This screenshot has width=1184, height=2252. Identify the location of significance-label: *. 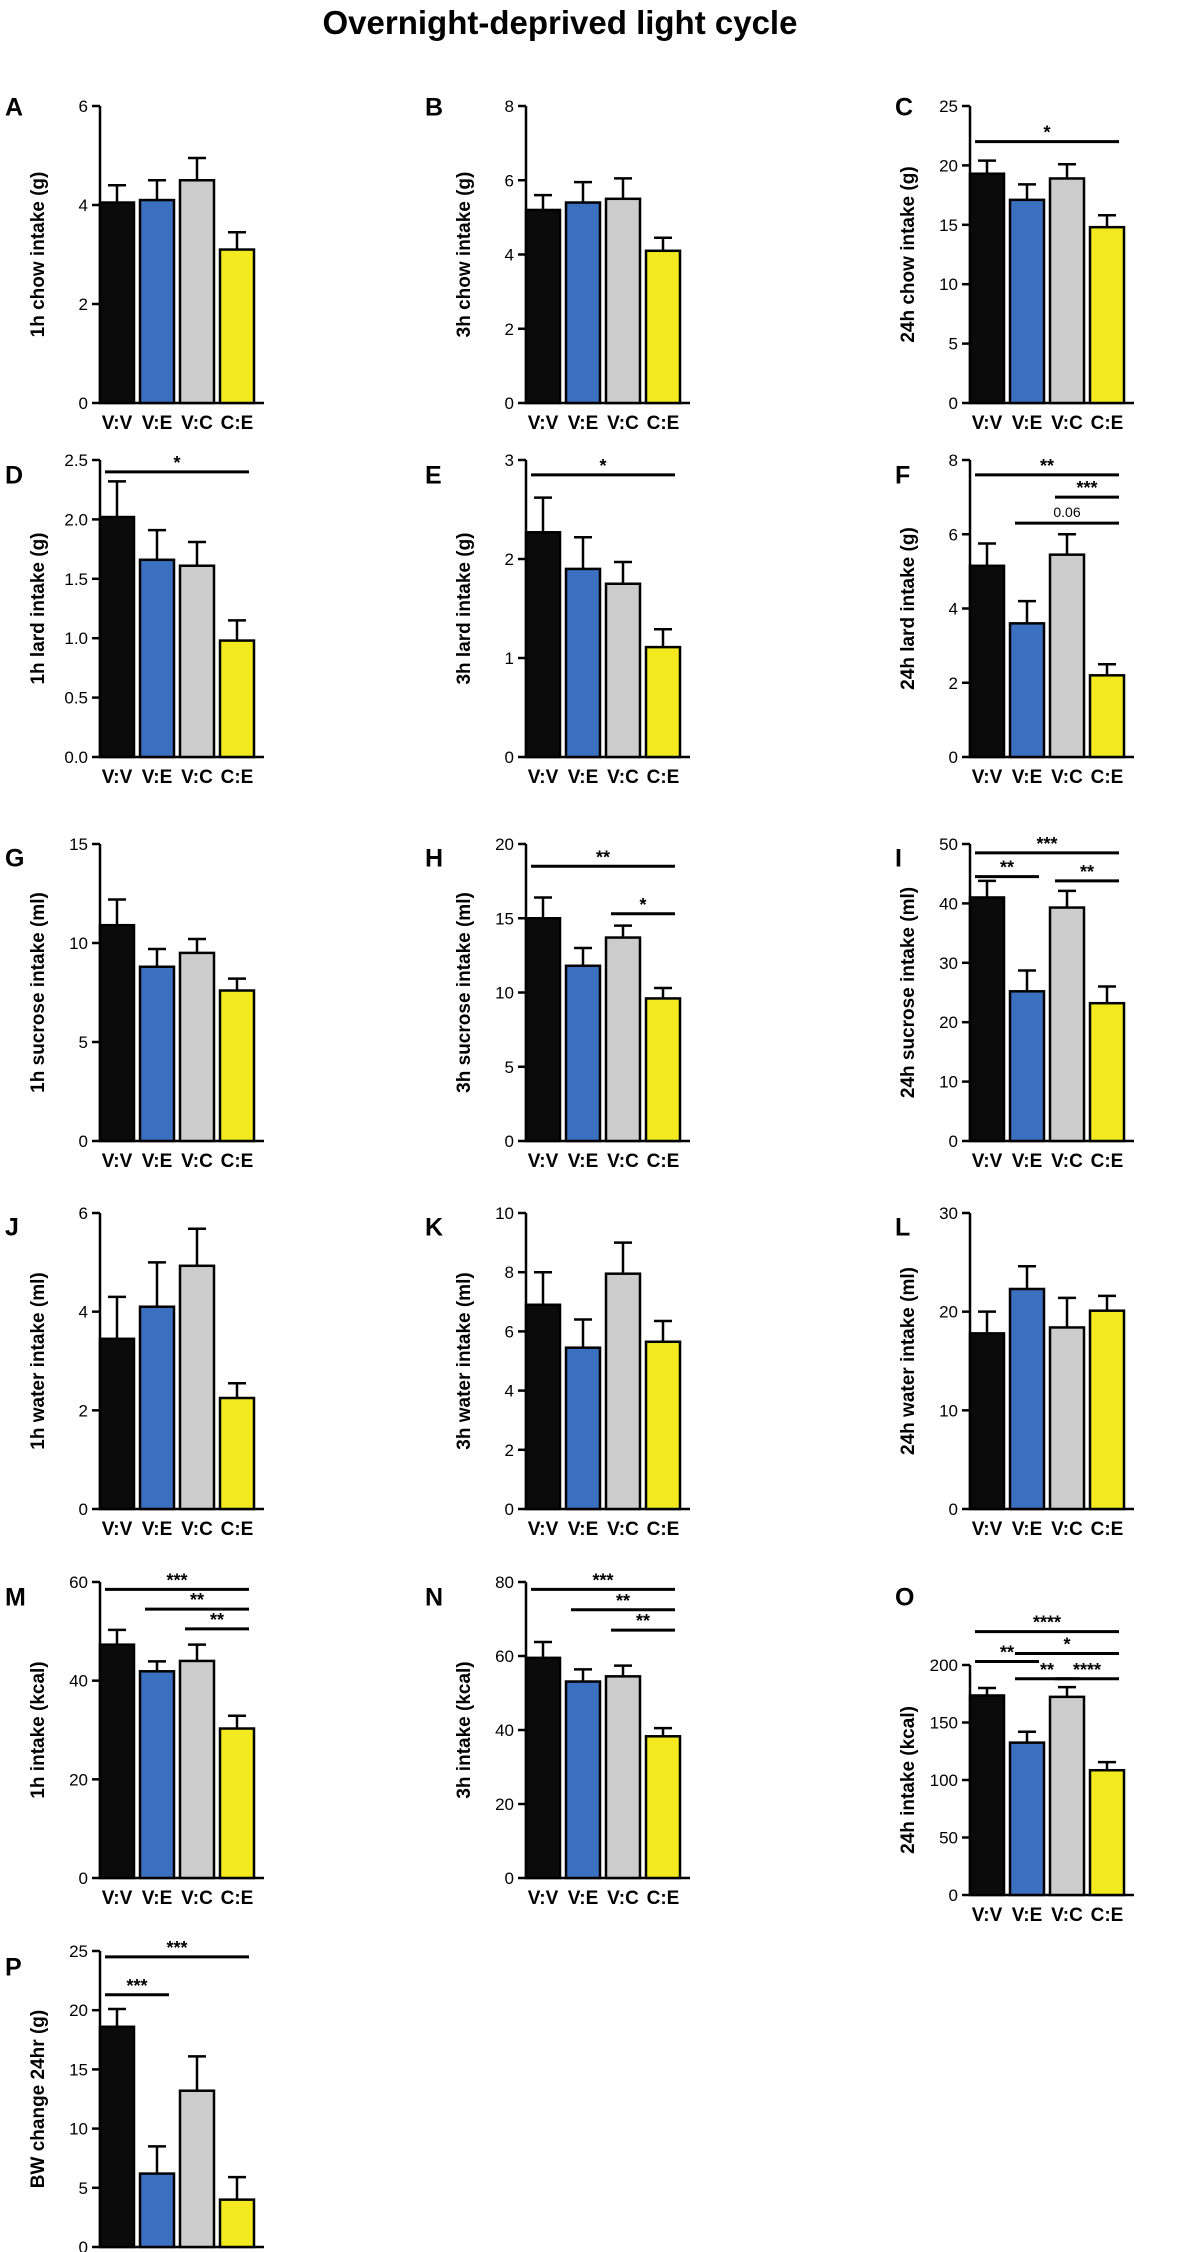
(642, 905).